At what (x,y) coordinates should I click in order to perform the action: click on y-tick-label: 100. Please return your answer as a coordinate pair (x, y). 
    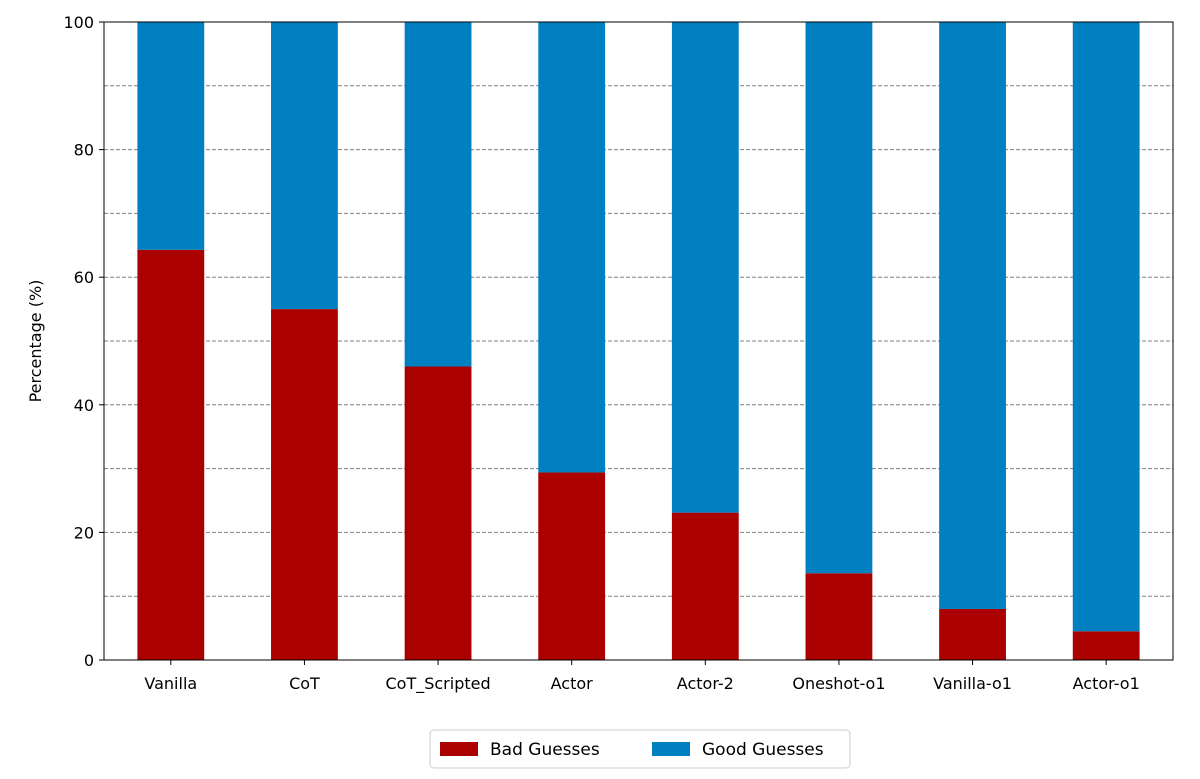
    Looking at the image, I should click on (78, 22).